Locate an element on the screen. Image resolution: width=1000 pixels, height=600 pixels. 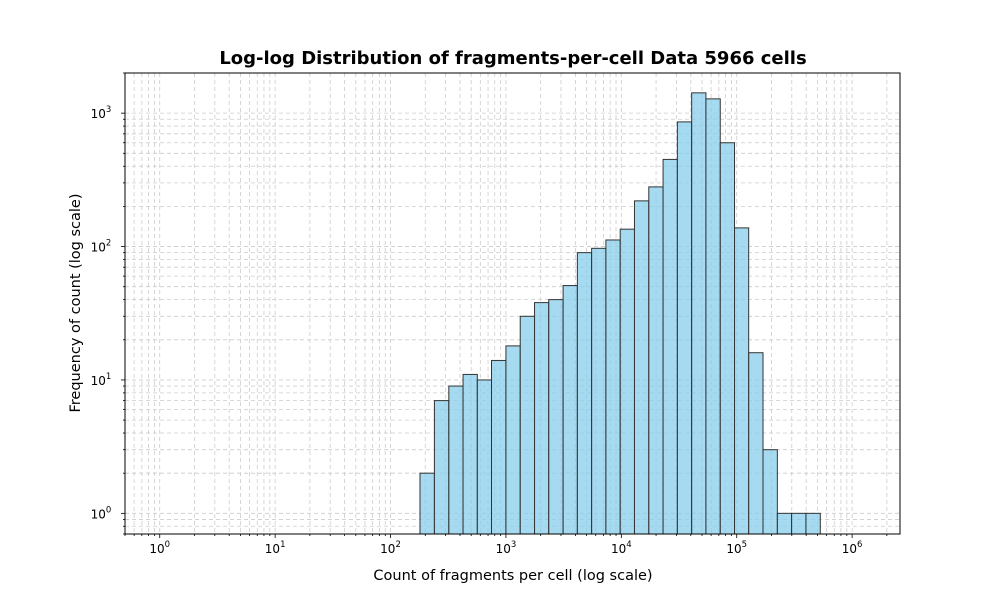
x-tick-label: 10⁰ is located at coordinates (159, 548).